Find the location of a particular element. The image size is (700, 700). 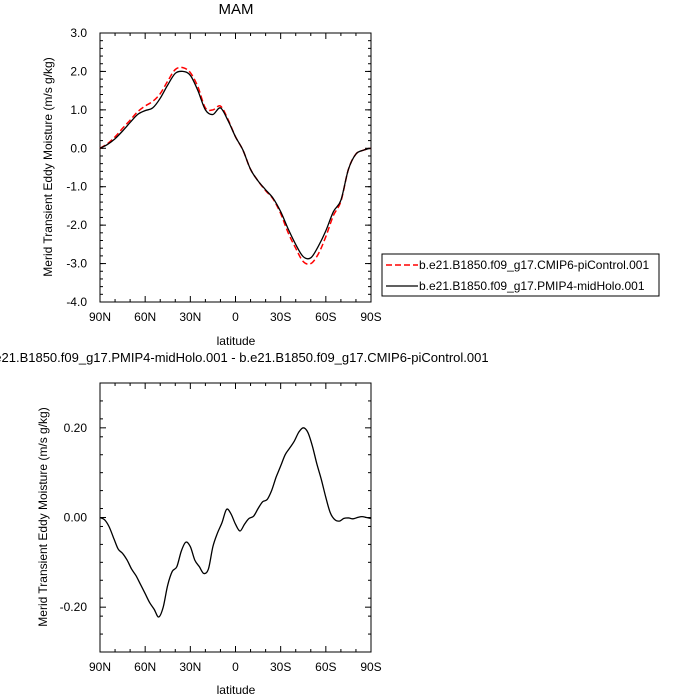

y-tick-label: 0.00 is located at coordinates (76, 518).